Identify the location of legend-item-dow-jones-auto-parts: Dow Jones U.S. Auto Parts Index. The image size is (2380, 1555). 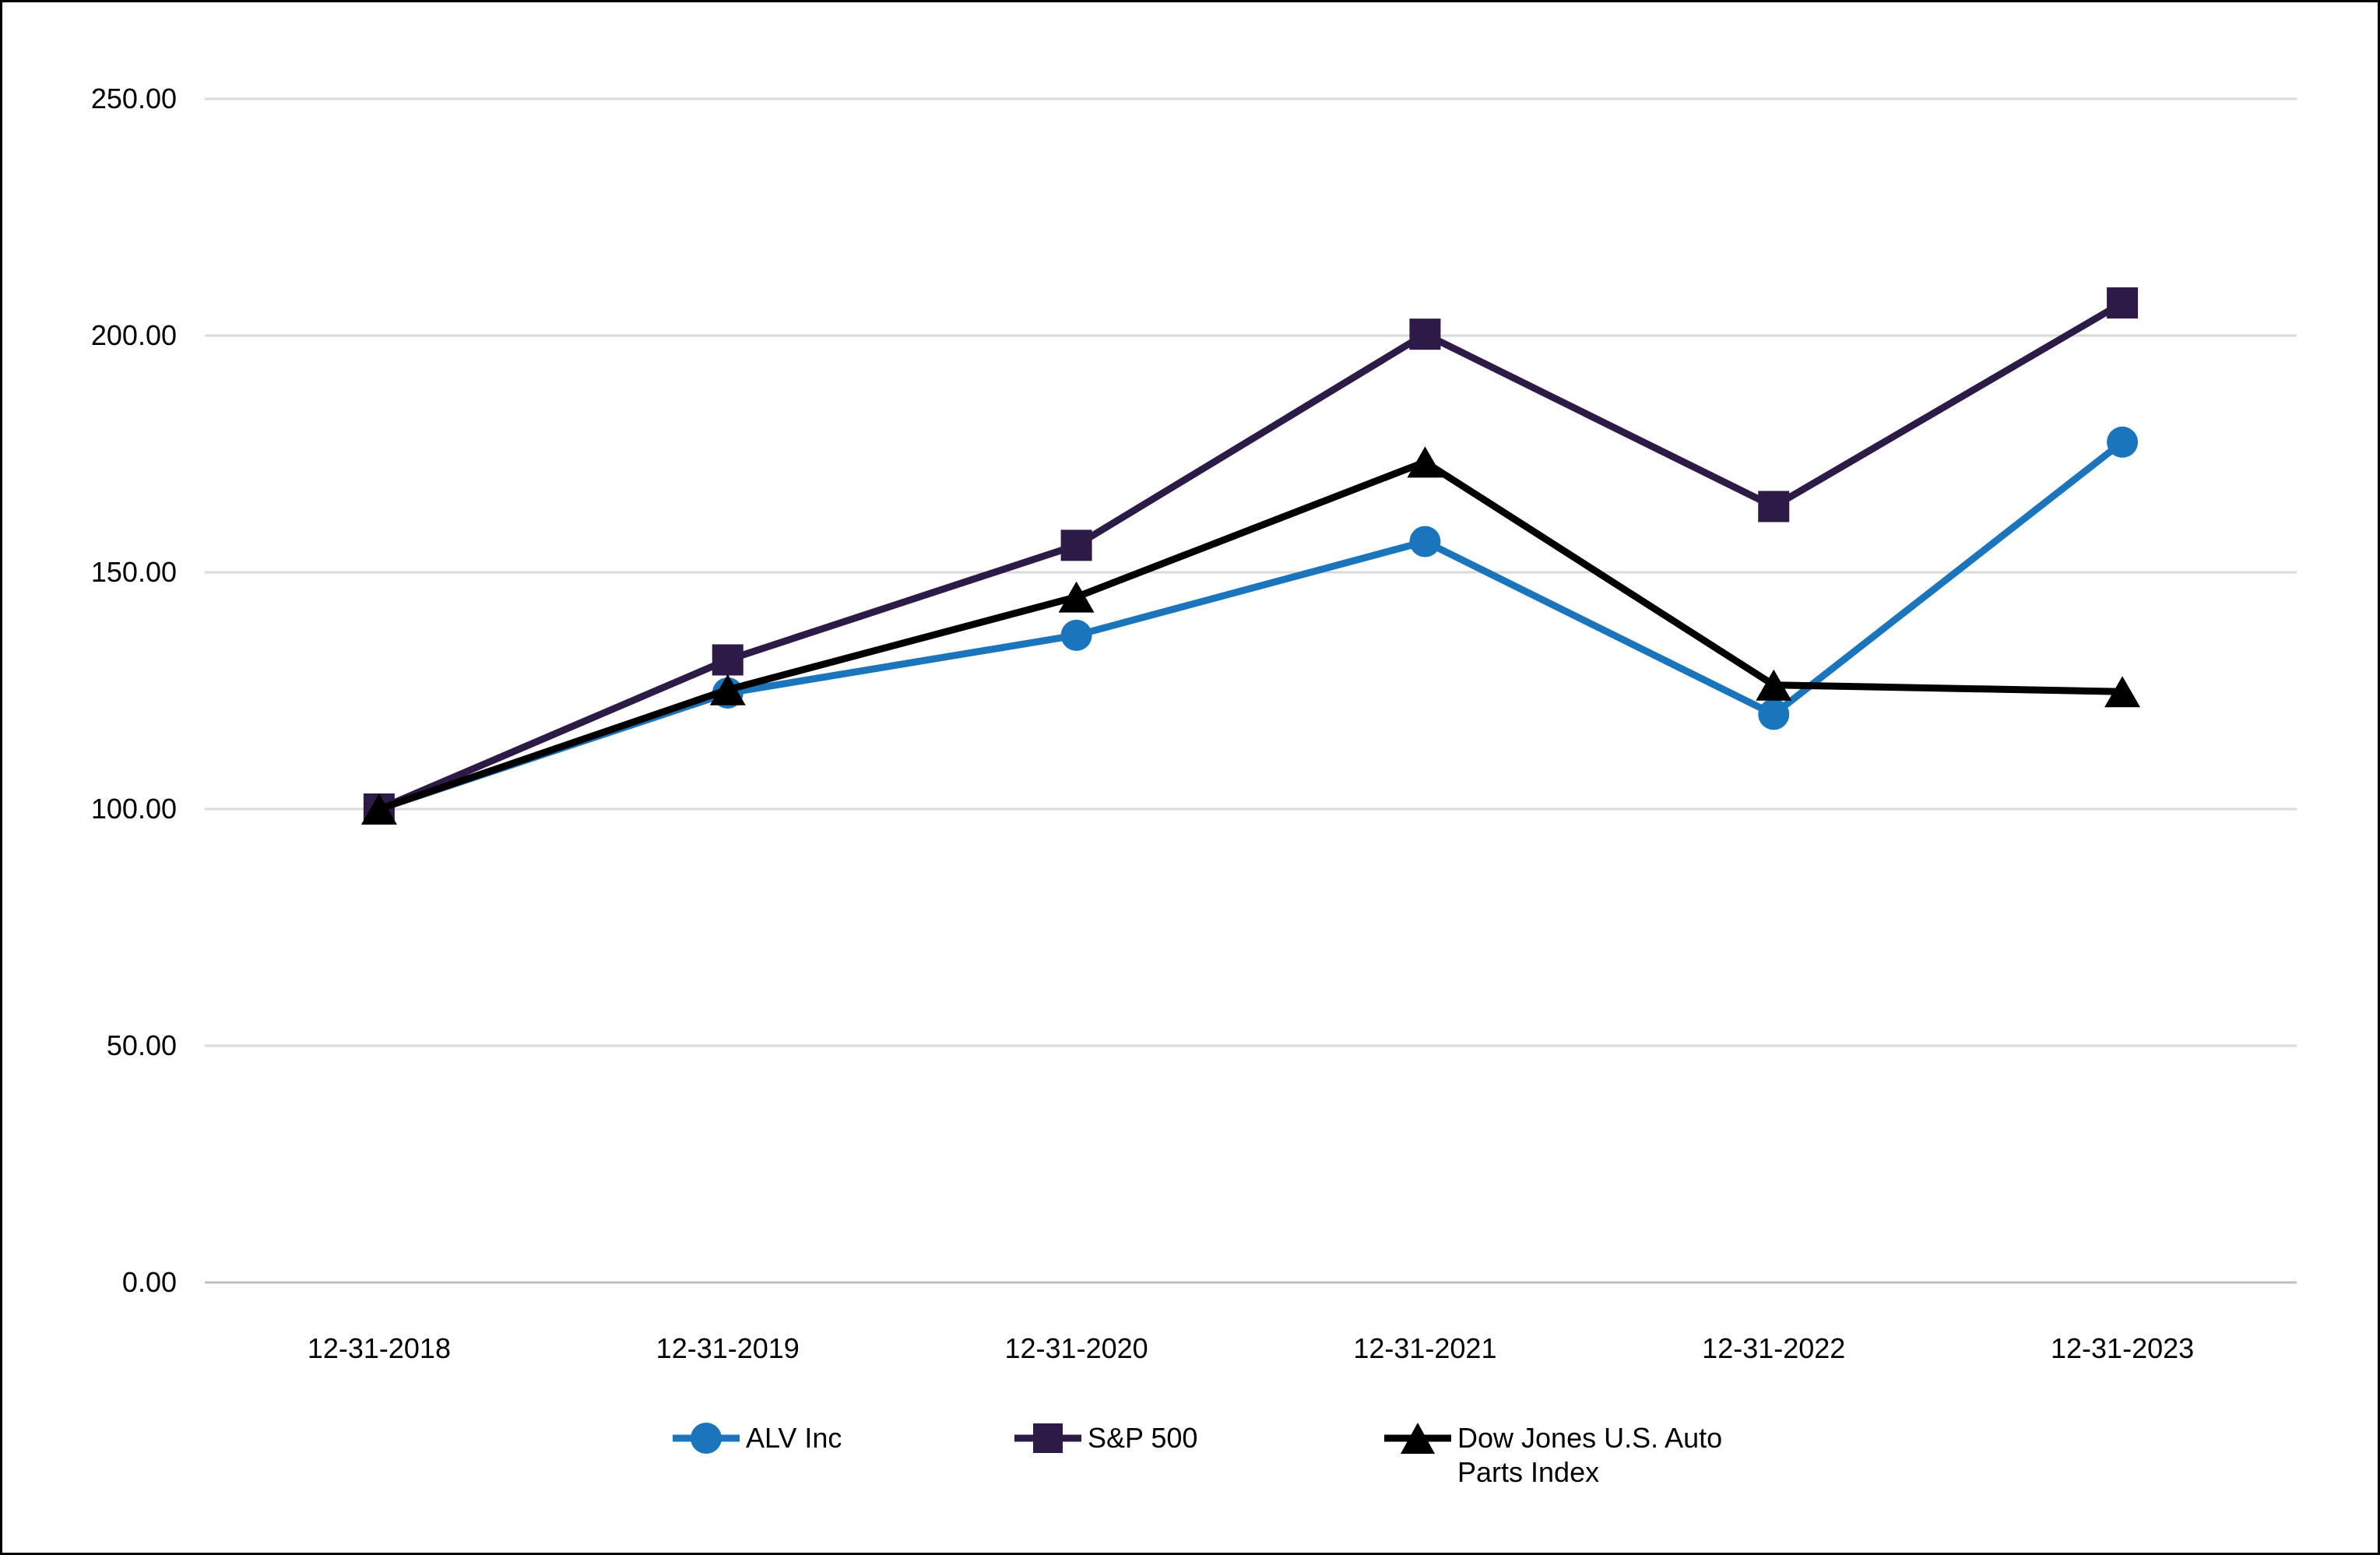
(1564, 1455).